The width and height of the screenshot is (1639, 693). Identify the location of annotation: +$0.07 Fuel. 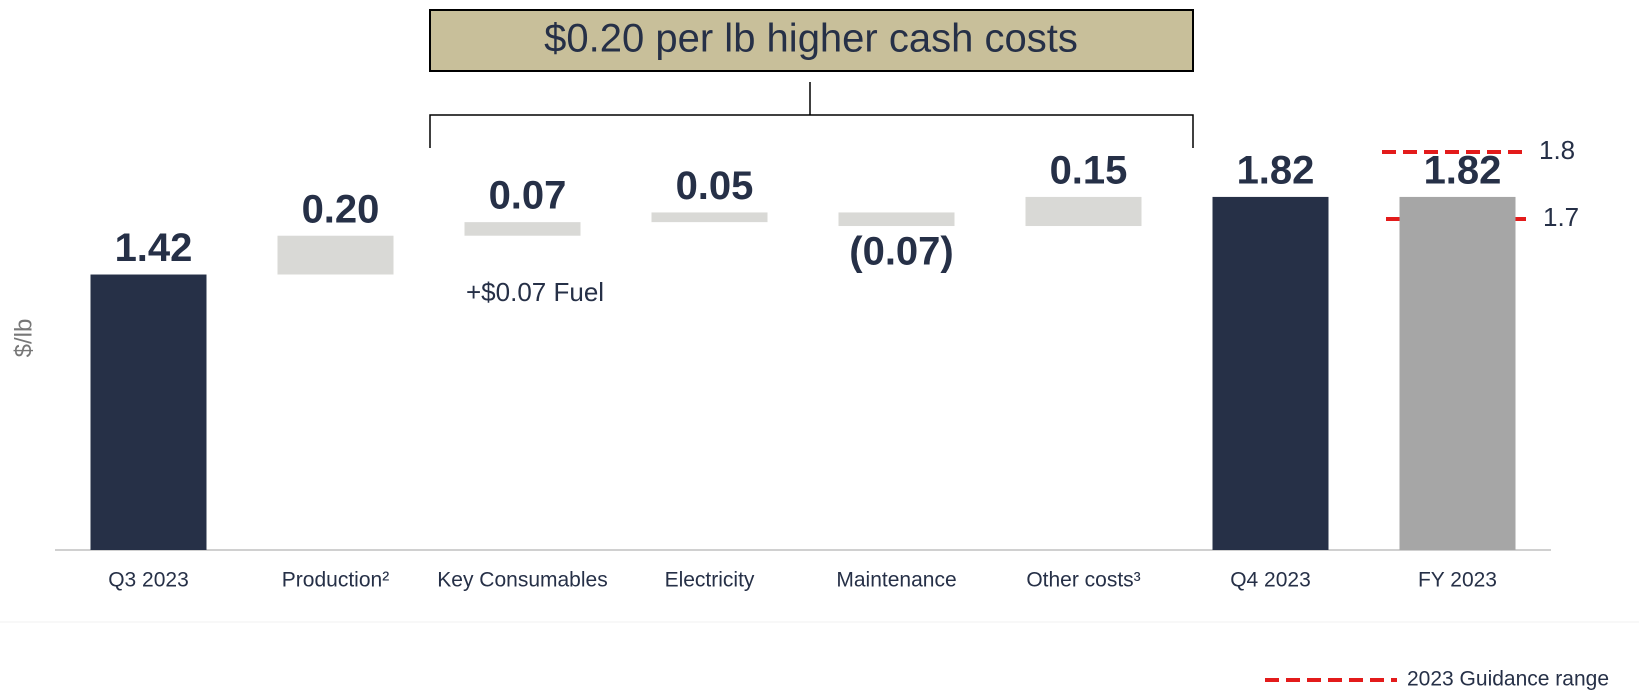
(535, 292).